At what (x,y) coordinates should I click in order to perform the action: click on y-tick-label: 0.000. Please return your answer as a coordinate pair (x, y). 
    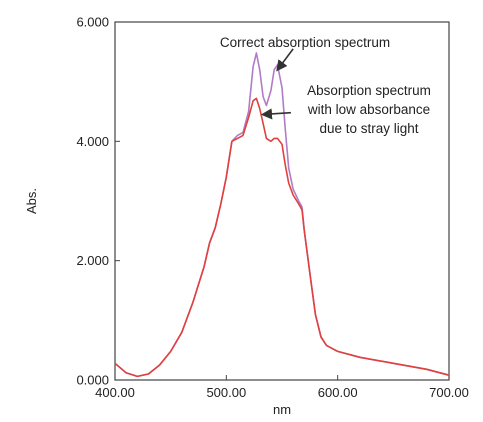
    Looking at the image, I should click on (92, 380).